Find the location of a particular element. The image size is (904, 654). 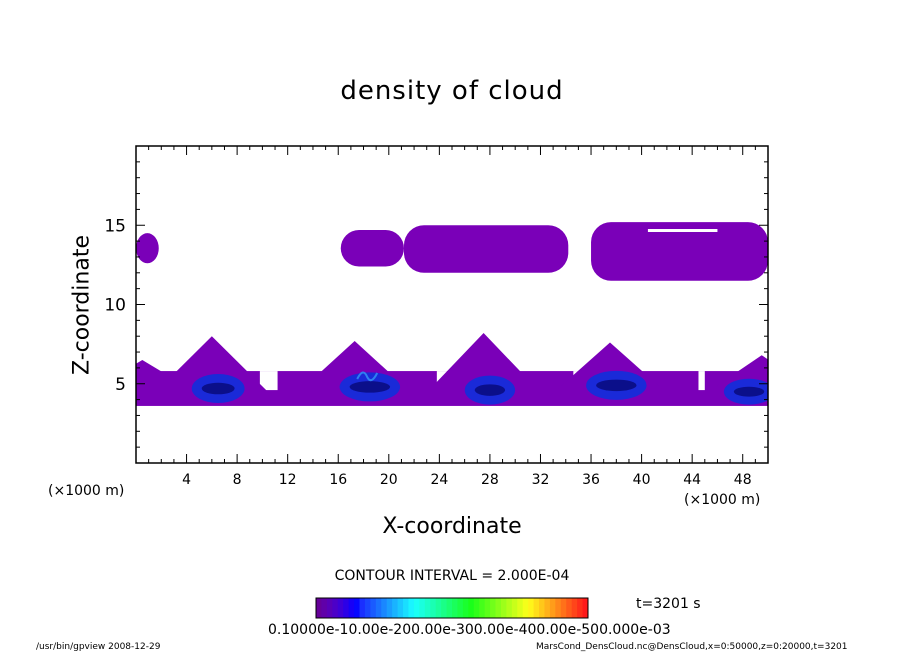

x-tick-label: 40 is located at coordinates (642, 480).